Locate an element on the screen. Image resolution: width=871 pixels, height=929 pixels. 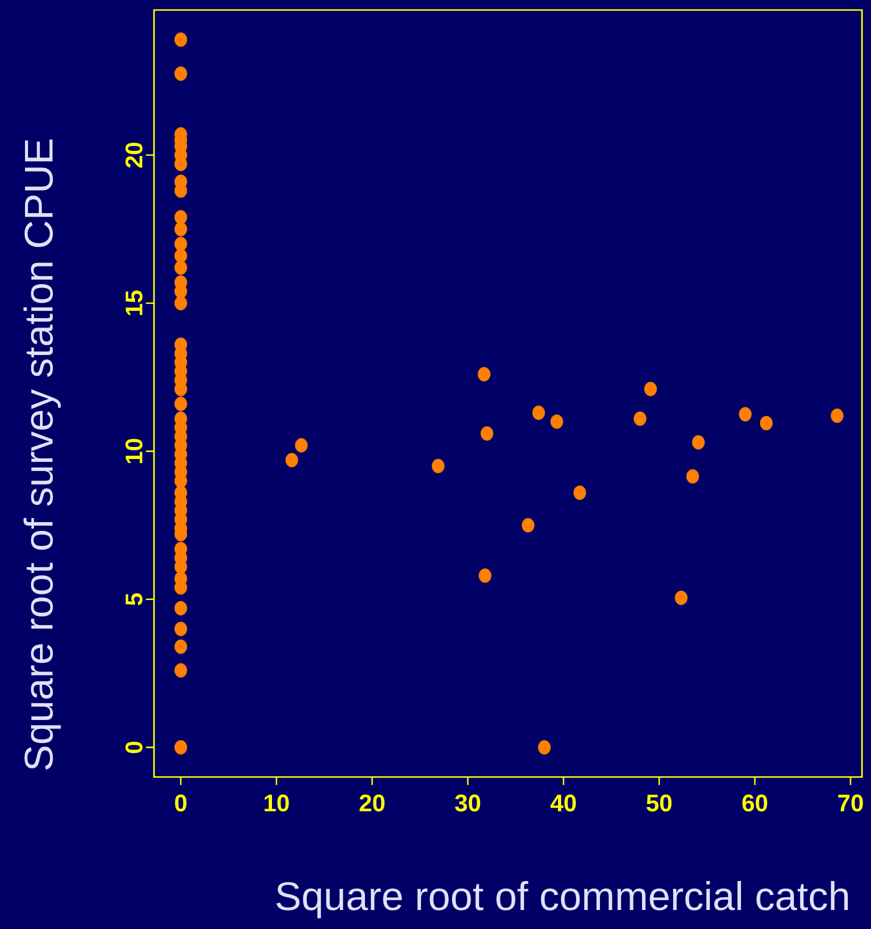
x-tick-label: 30 is located at coordinates (467, 803).